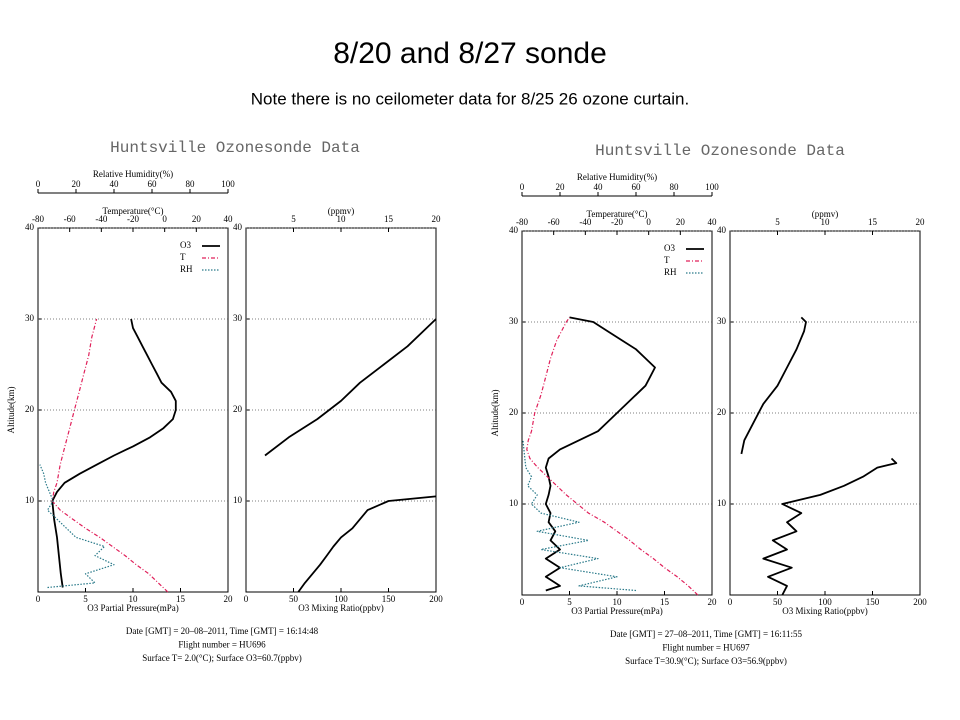  I want to click on x-axis-label: O3 Mixing Ratio(ppbv), so click(825, 611).